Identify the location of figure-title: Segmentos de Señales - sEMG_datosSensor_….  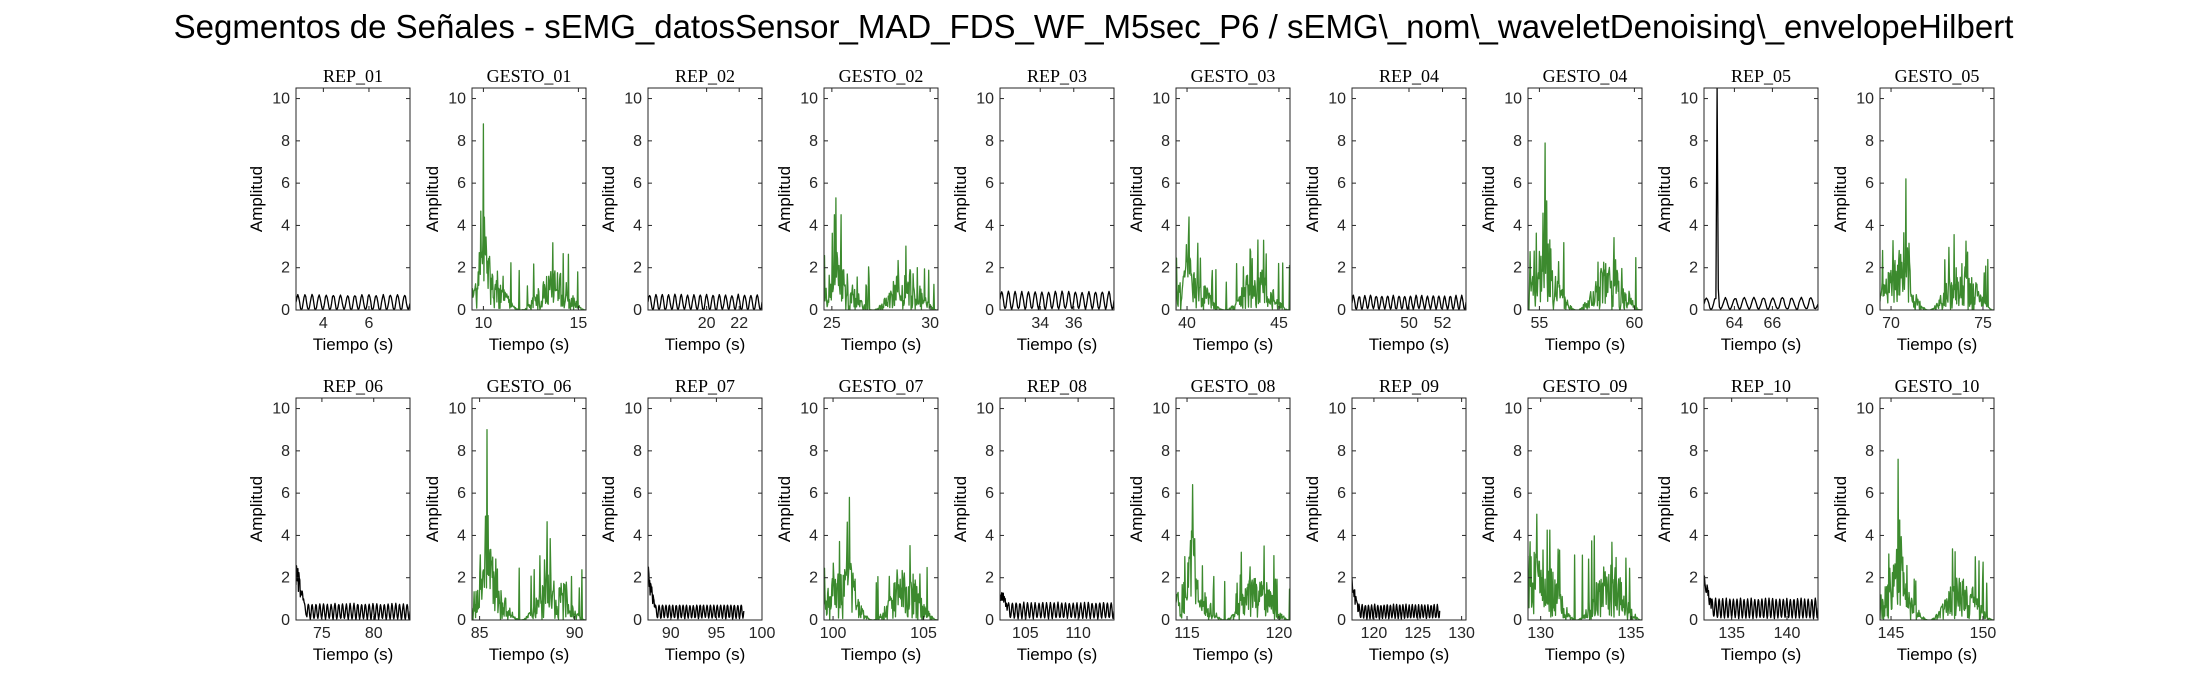
(1093, 26).